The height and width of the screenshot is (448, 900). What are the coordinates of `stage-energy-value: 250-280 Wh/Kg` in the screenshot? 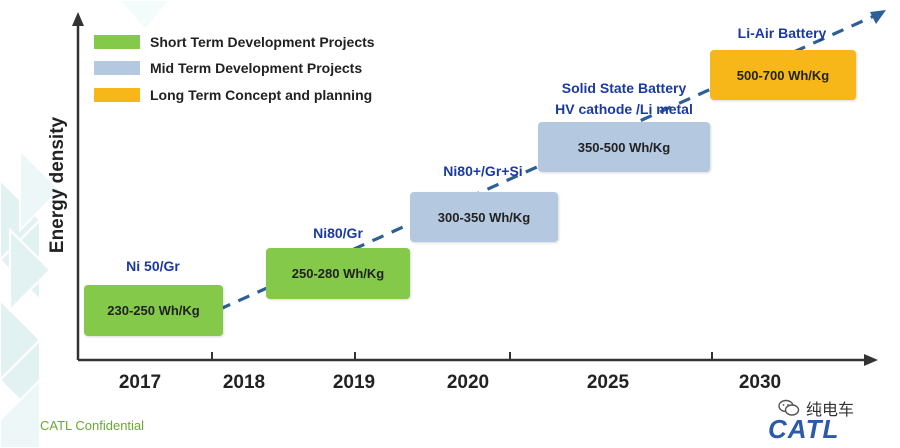 It's located at (338, 273).